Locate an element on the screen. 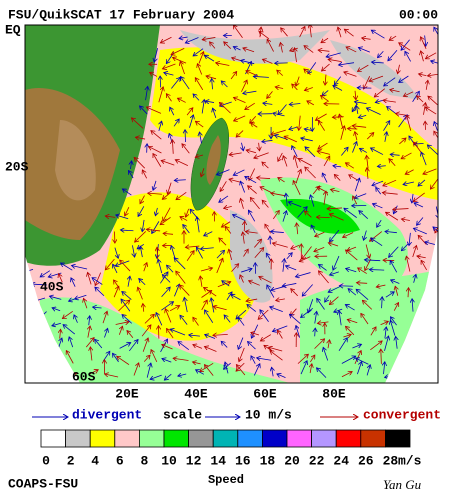  colorbar-title: Speed is located at coordinates (226, 480).